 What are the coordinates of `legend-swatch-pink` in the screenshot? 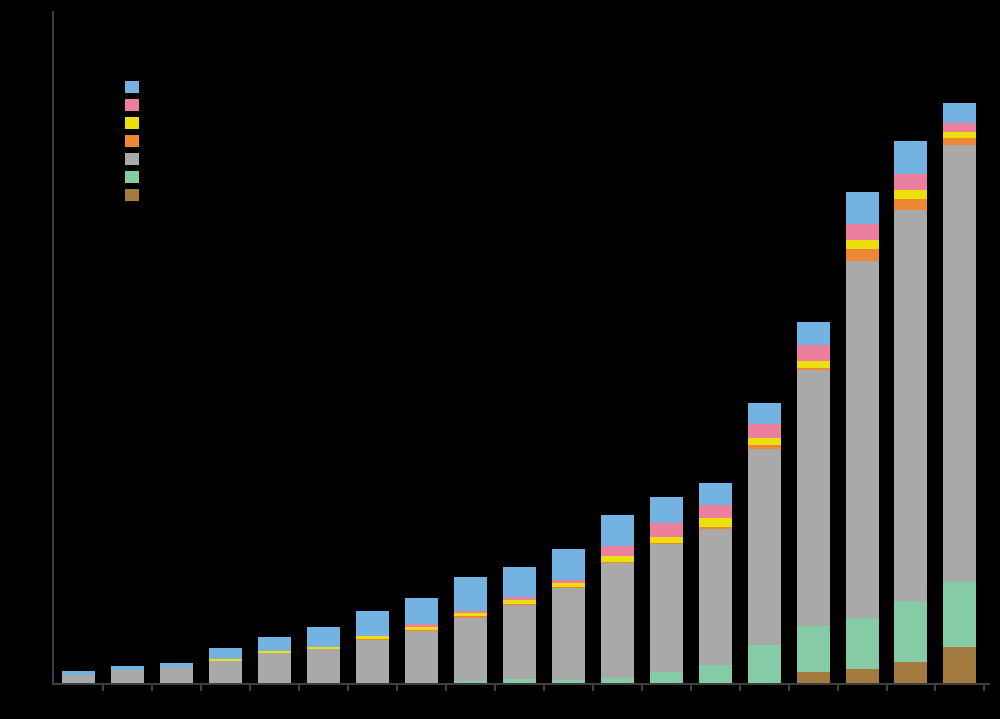 It's located at (132, 105).